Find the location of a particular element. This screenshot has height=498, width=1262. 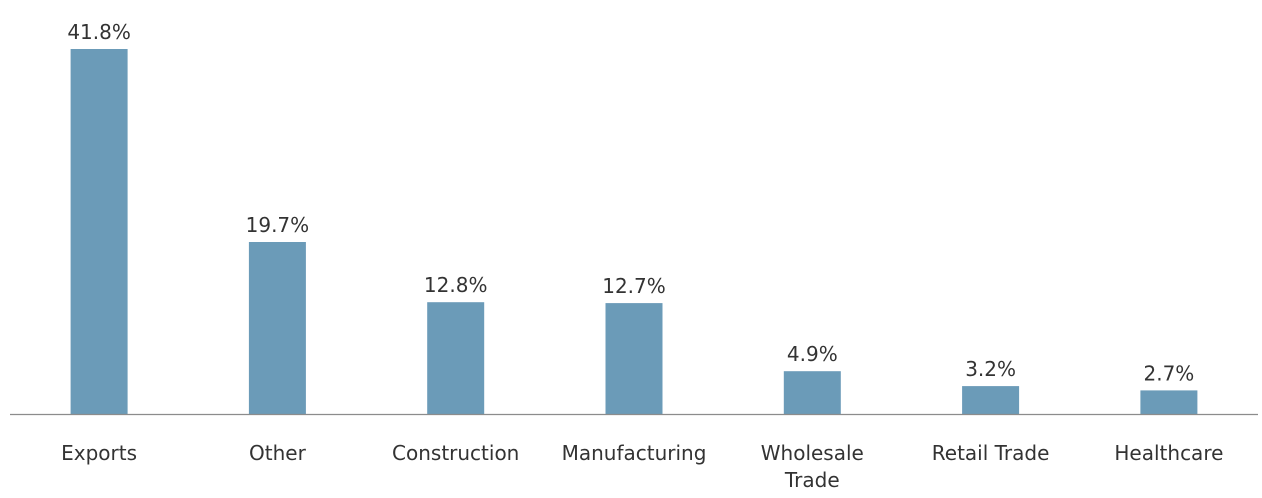

x-tick-label-other: Other is located at coordinates (278, 453).